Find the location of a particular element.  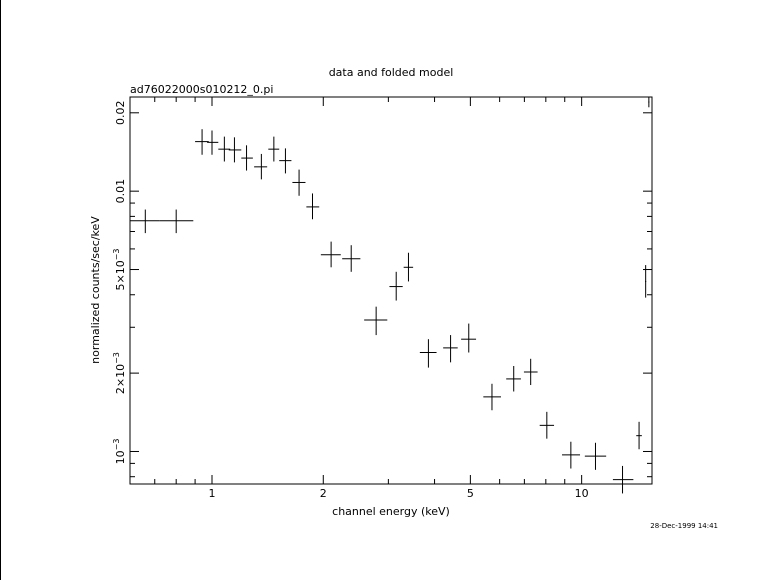

x-axis-tick-labels: 1 2 5 10 is located at coordinates (399, 493).